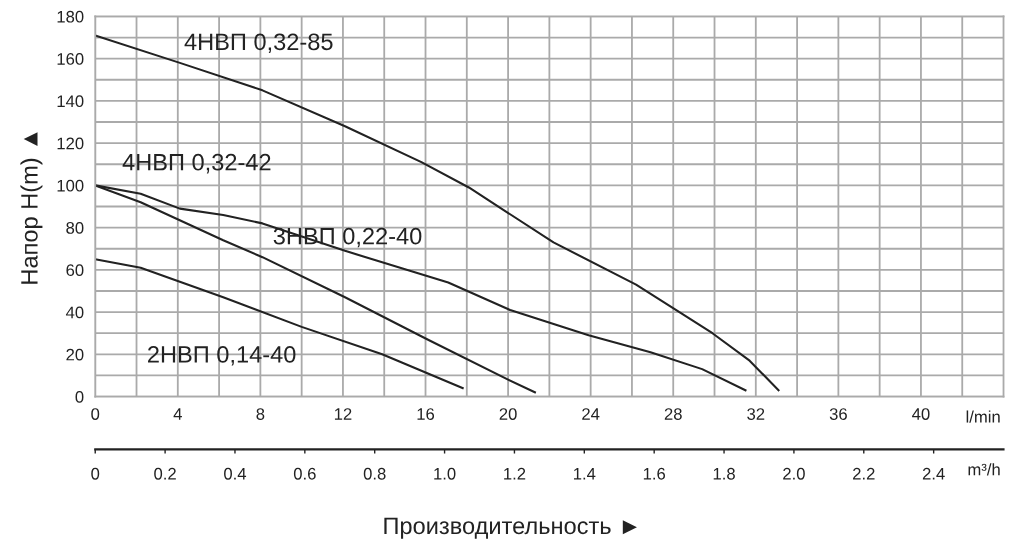  I want to click on x2-tick-label: 0.2, so click(165, 473).